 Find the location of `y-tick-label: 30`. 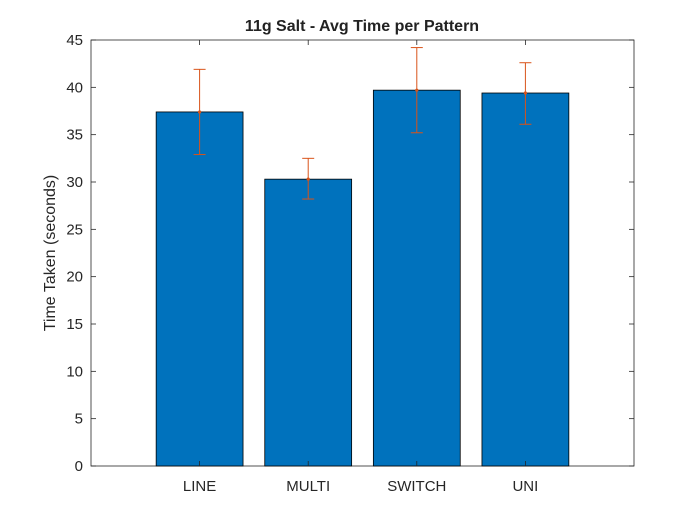

y-tick-label: 30 is located at coordinates (74, 182).